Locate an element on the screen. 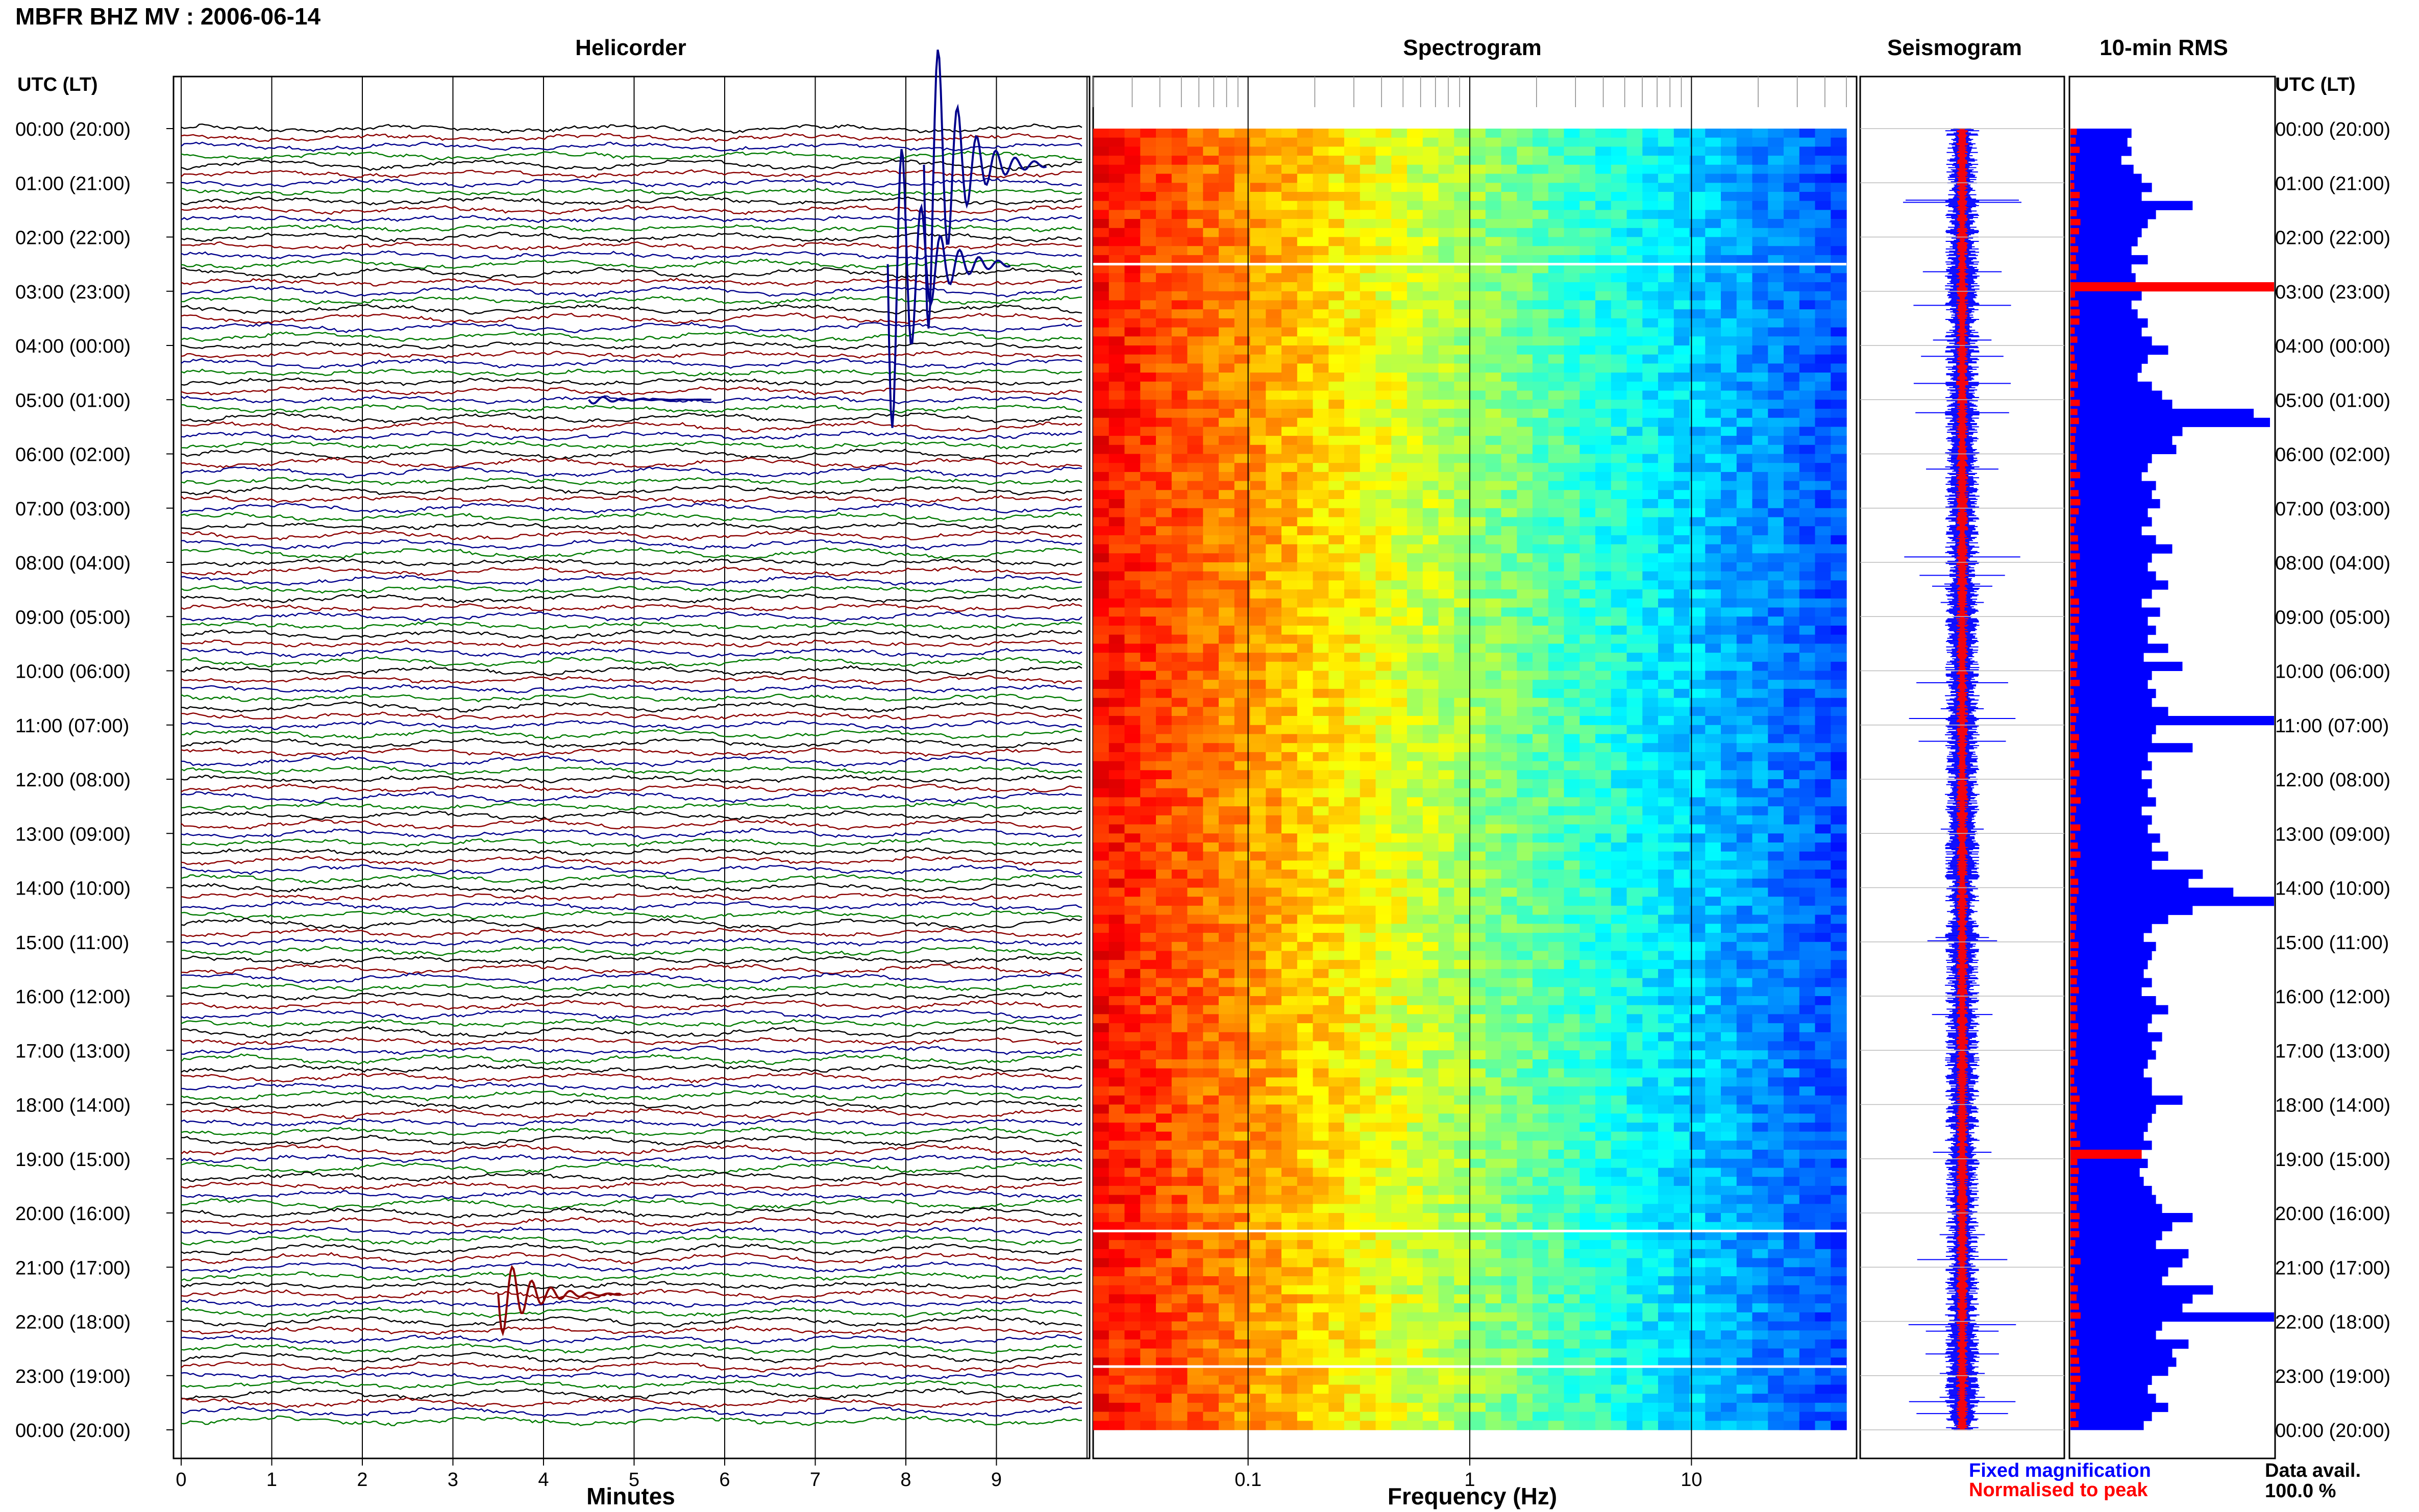  rms-title: 10-min RMS is located at coordinates (2164, 47).